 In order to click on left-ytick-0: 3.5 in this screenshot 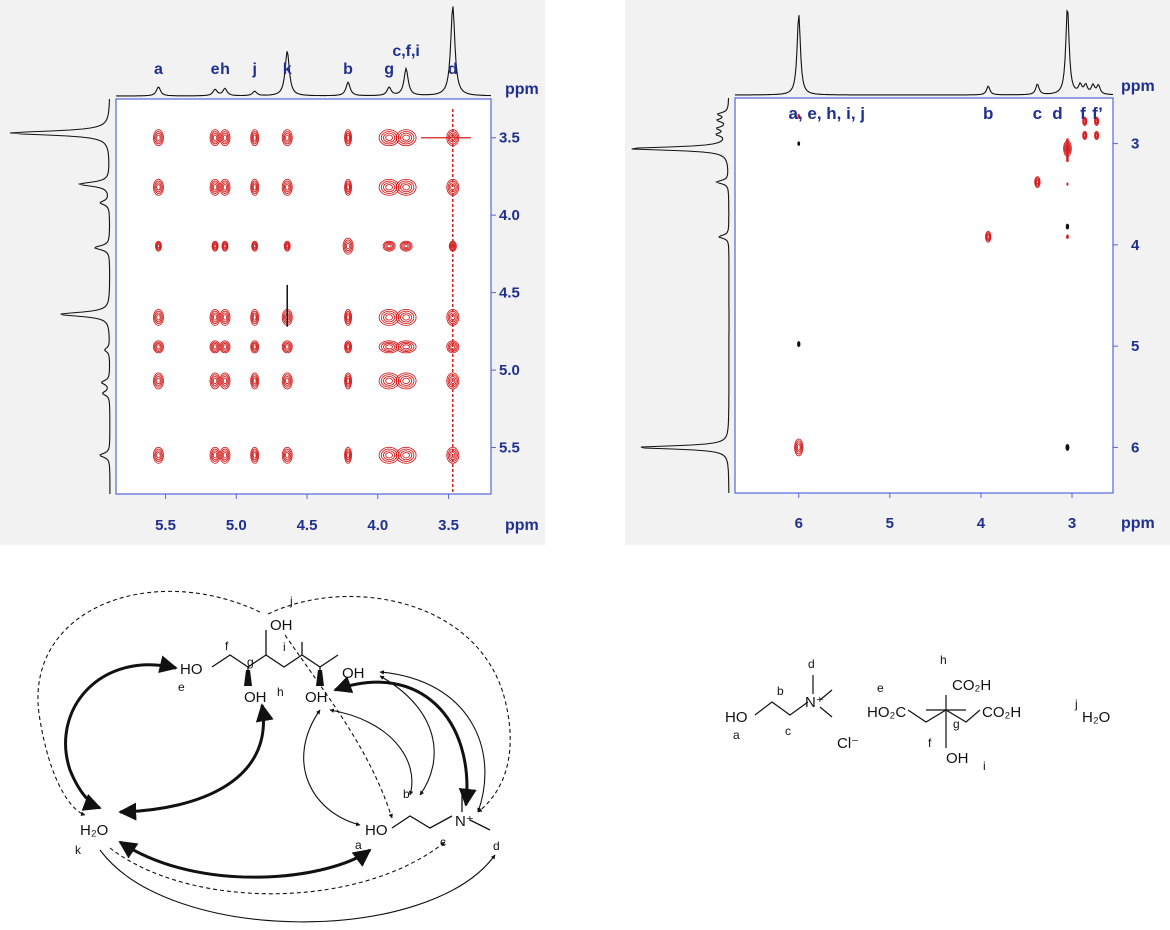, I will do `click(509, 138)`.